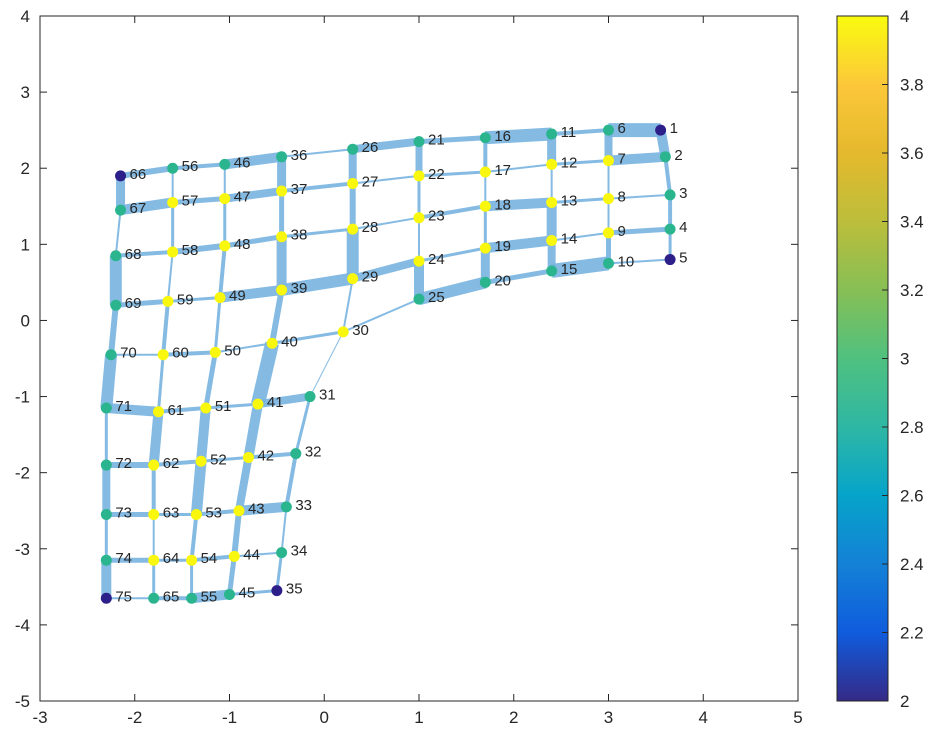  I want to click on node-label: 63, so click(171, 513).